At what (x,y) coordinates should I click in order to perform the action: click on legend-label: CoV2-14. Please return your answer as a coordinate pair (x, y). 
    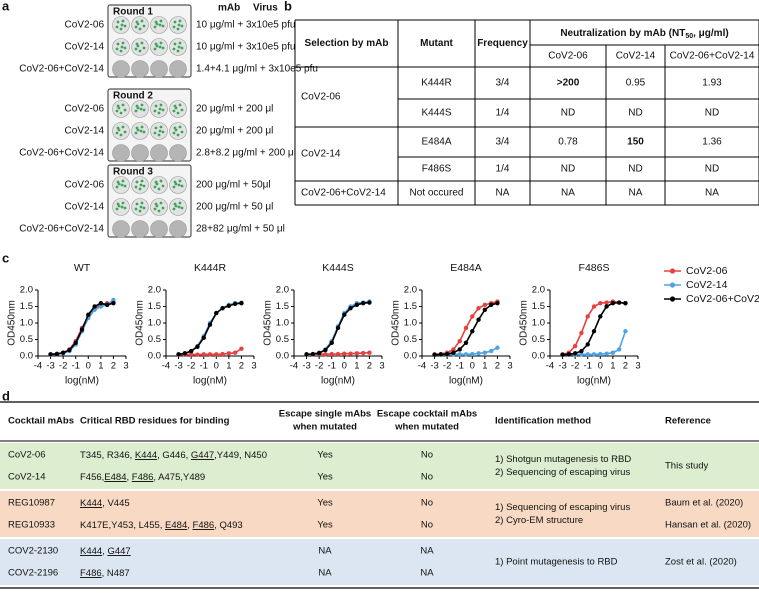
    Looking at the image, I should click on (707, 285).